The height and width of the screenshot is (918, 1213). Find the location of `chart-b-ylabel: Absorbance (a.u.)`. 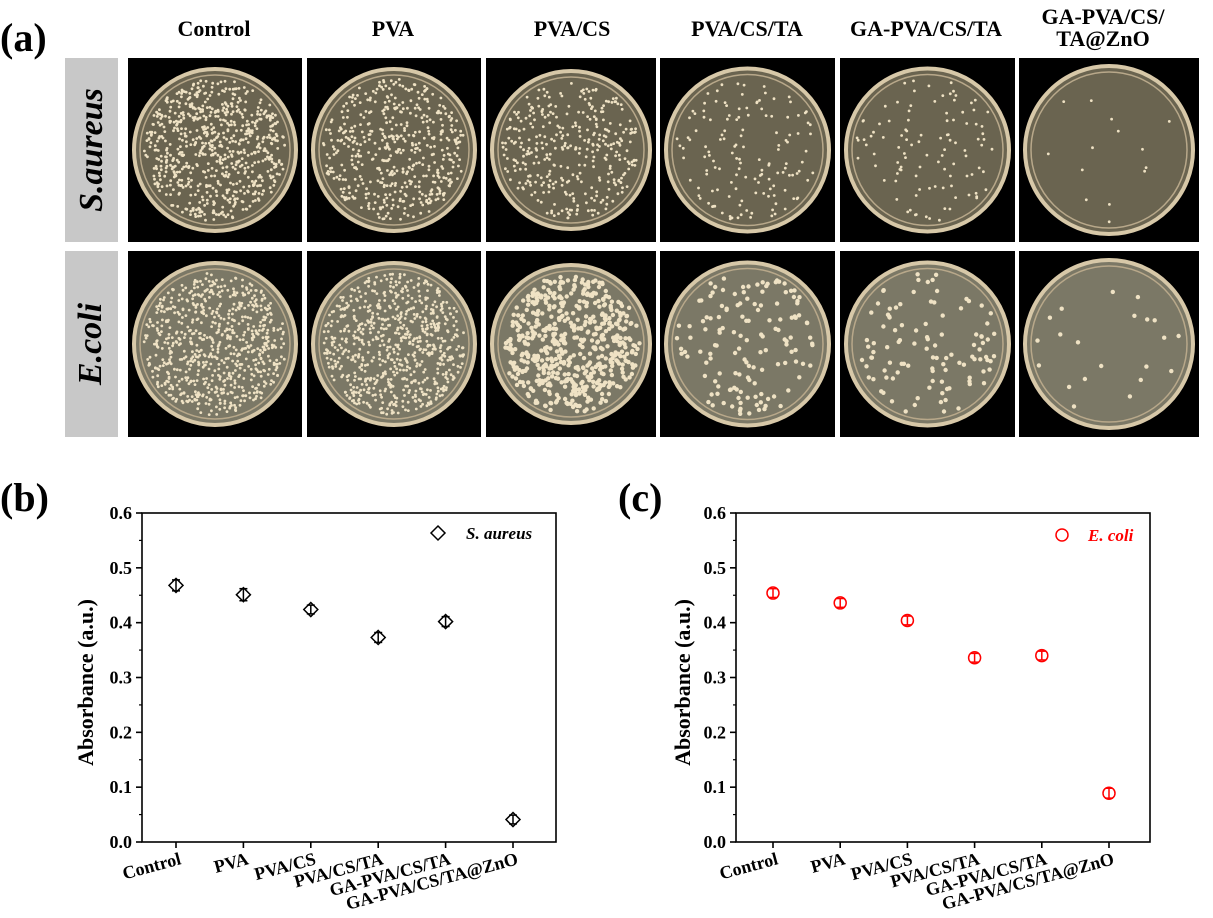

chart-b-ylabel: Absorbance (a.u.) is located at coordinates (85, 682).